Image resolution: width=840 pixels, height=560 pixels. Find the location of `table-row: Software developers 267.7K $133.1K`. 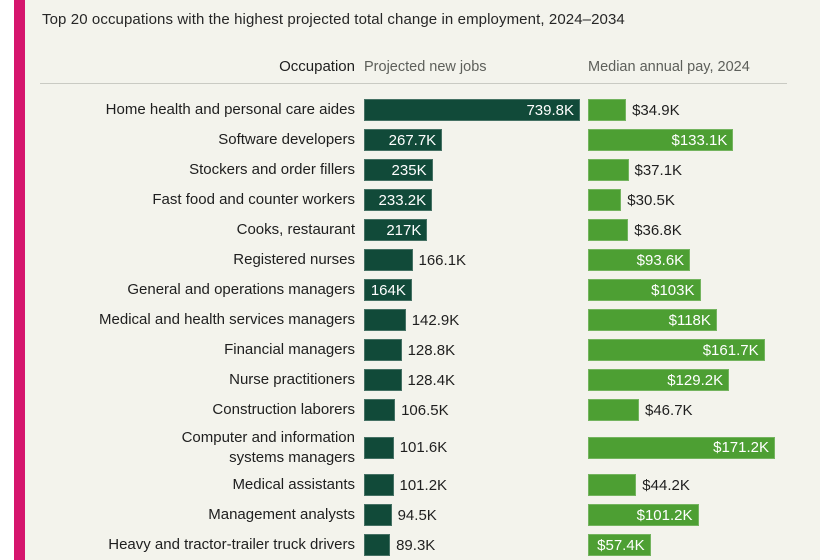

table-row: Software developers 267.7K $133.1K is located at coordinates (422, 140).